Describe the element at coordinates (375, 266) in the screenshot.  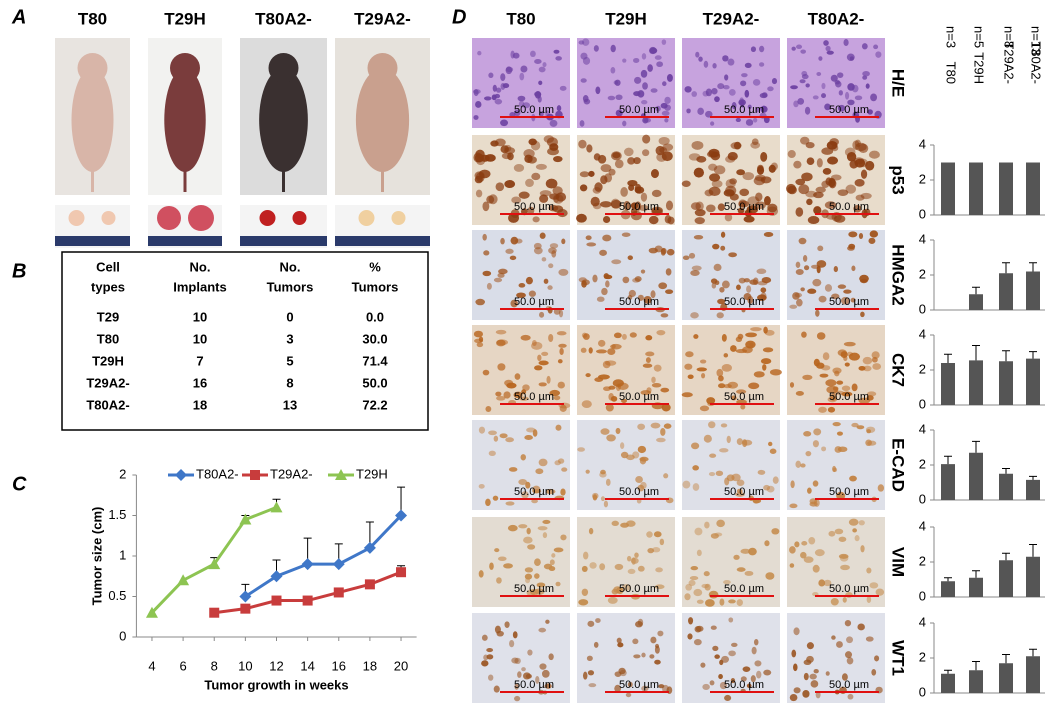
I see `table-header: %` at that location.